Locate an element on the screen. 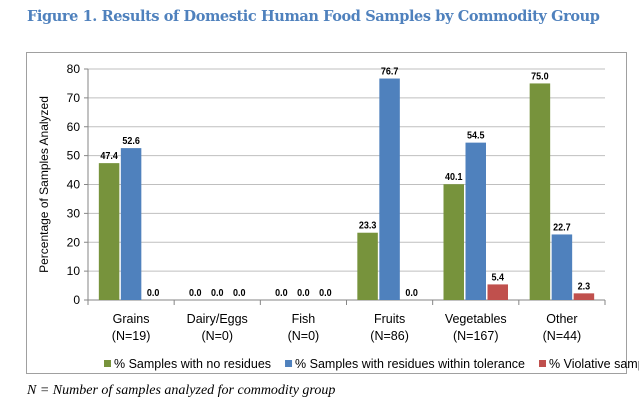 This screenshot has height=416, width=639. category-label: Grains is located at coordinates (131, 319).